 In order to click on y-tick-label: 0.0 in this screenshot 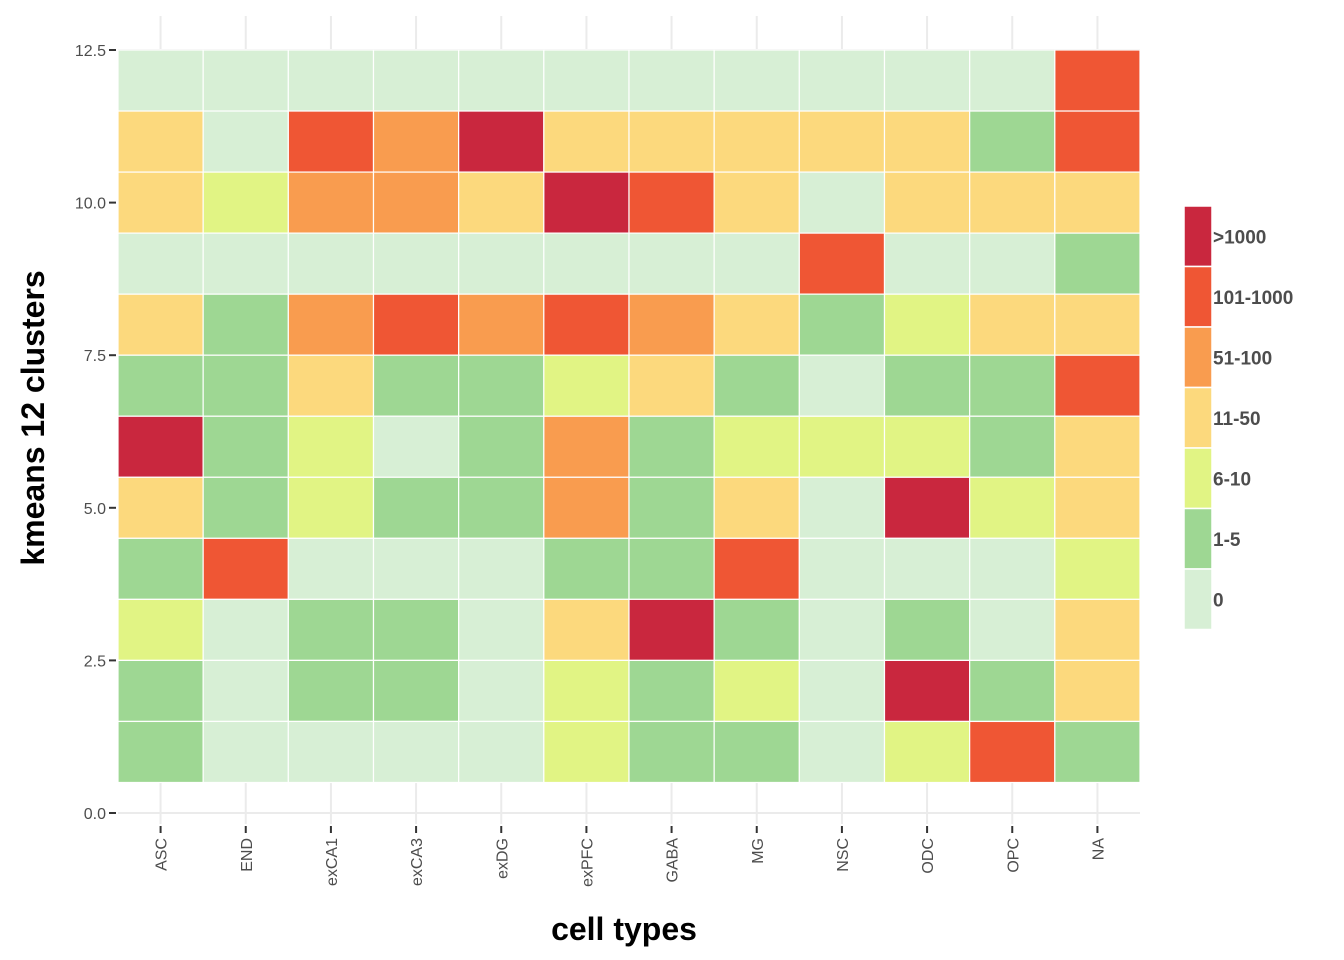, I will do `click(95, 814)`.